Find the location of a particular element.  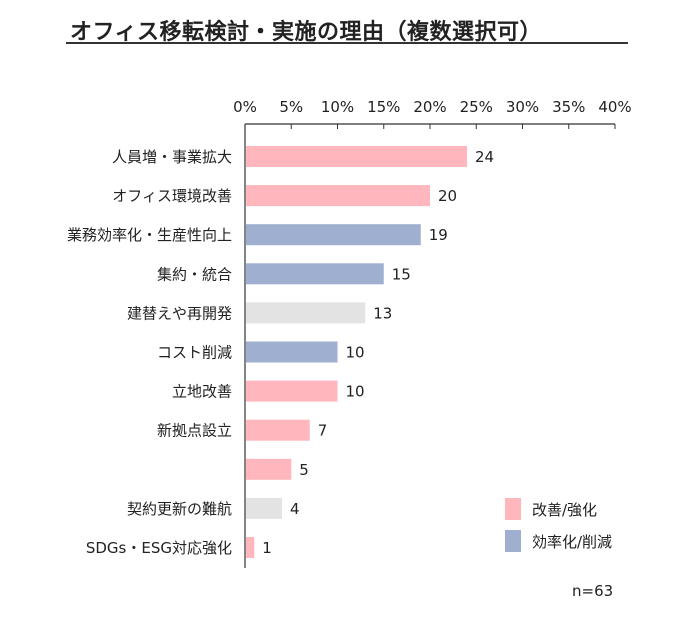

x-tick-label: 15% is located at coordinates (383, 107).